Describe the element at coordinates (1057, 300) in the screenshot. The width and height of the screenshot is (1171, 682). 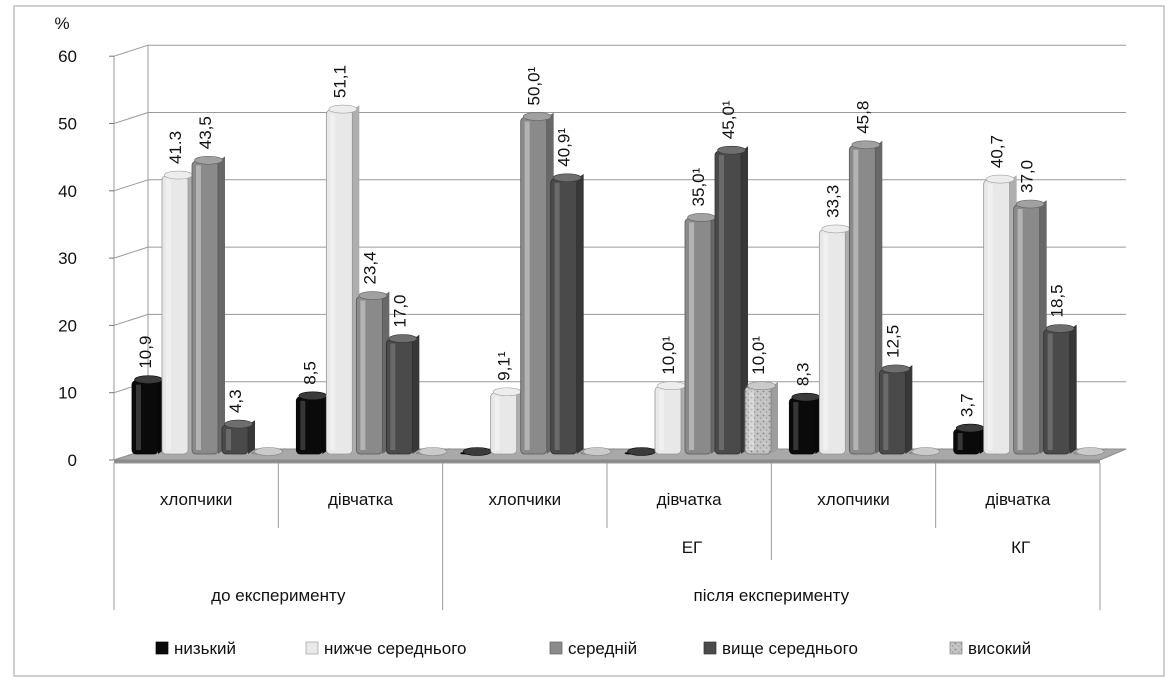
I see `data-label-above-average-5: 18,5` at that location.